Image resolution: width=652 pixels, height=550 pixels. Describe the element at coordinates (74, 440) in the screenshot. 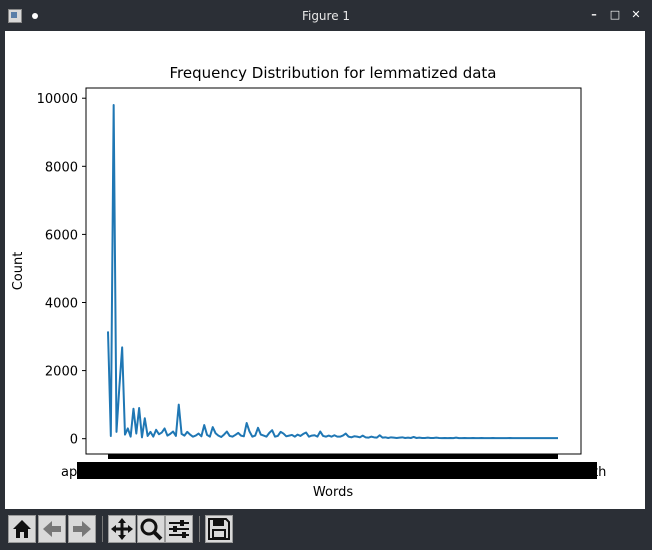

I see `y-tick-label: 0` at that location.